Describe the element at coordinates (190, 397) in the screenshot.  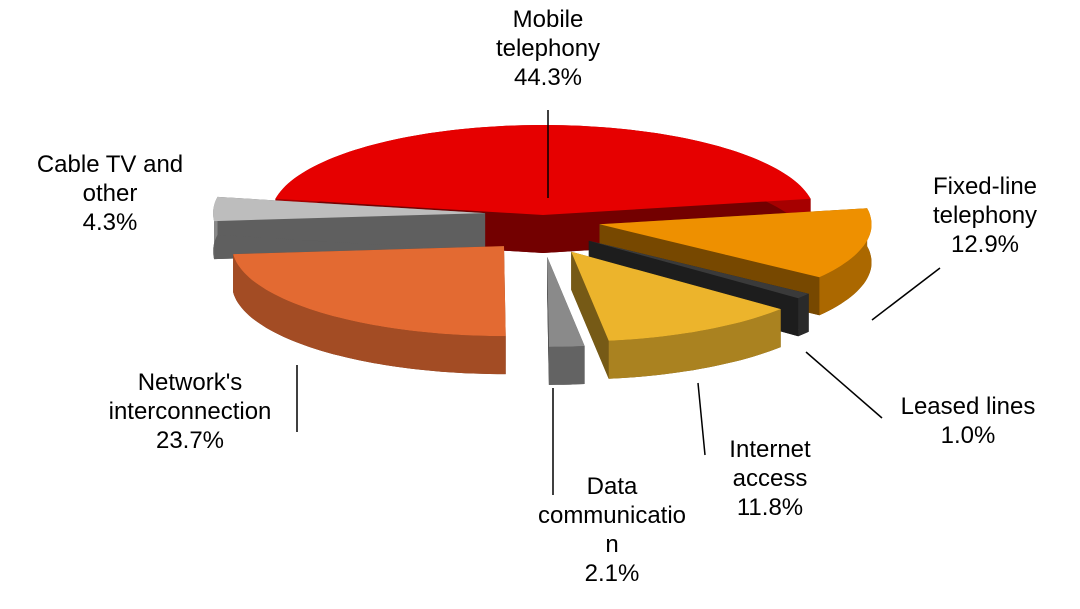
I see `category-label: Network's interconnection` at that location.